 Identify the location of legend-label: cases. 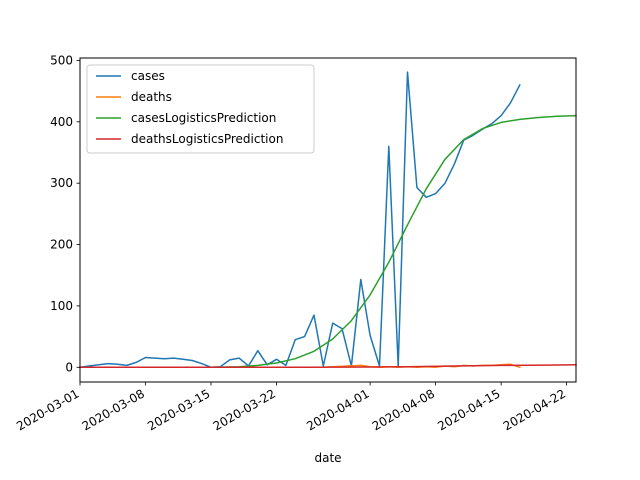
(148, 76).